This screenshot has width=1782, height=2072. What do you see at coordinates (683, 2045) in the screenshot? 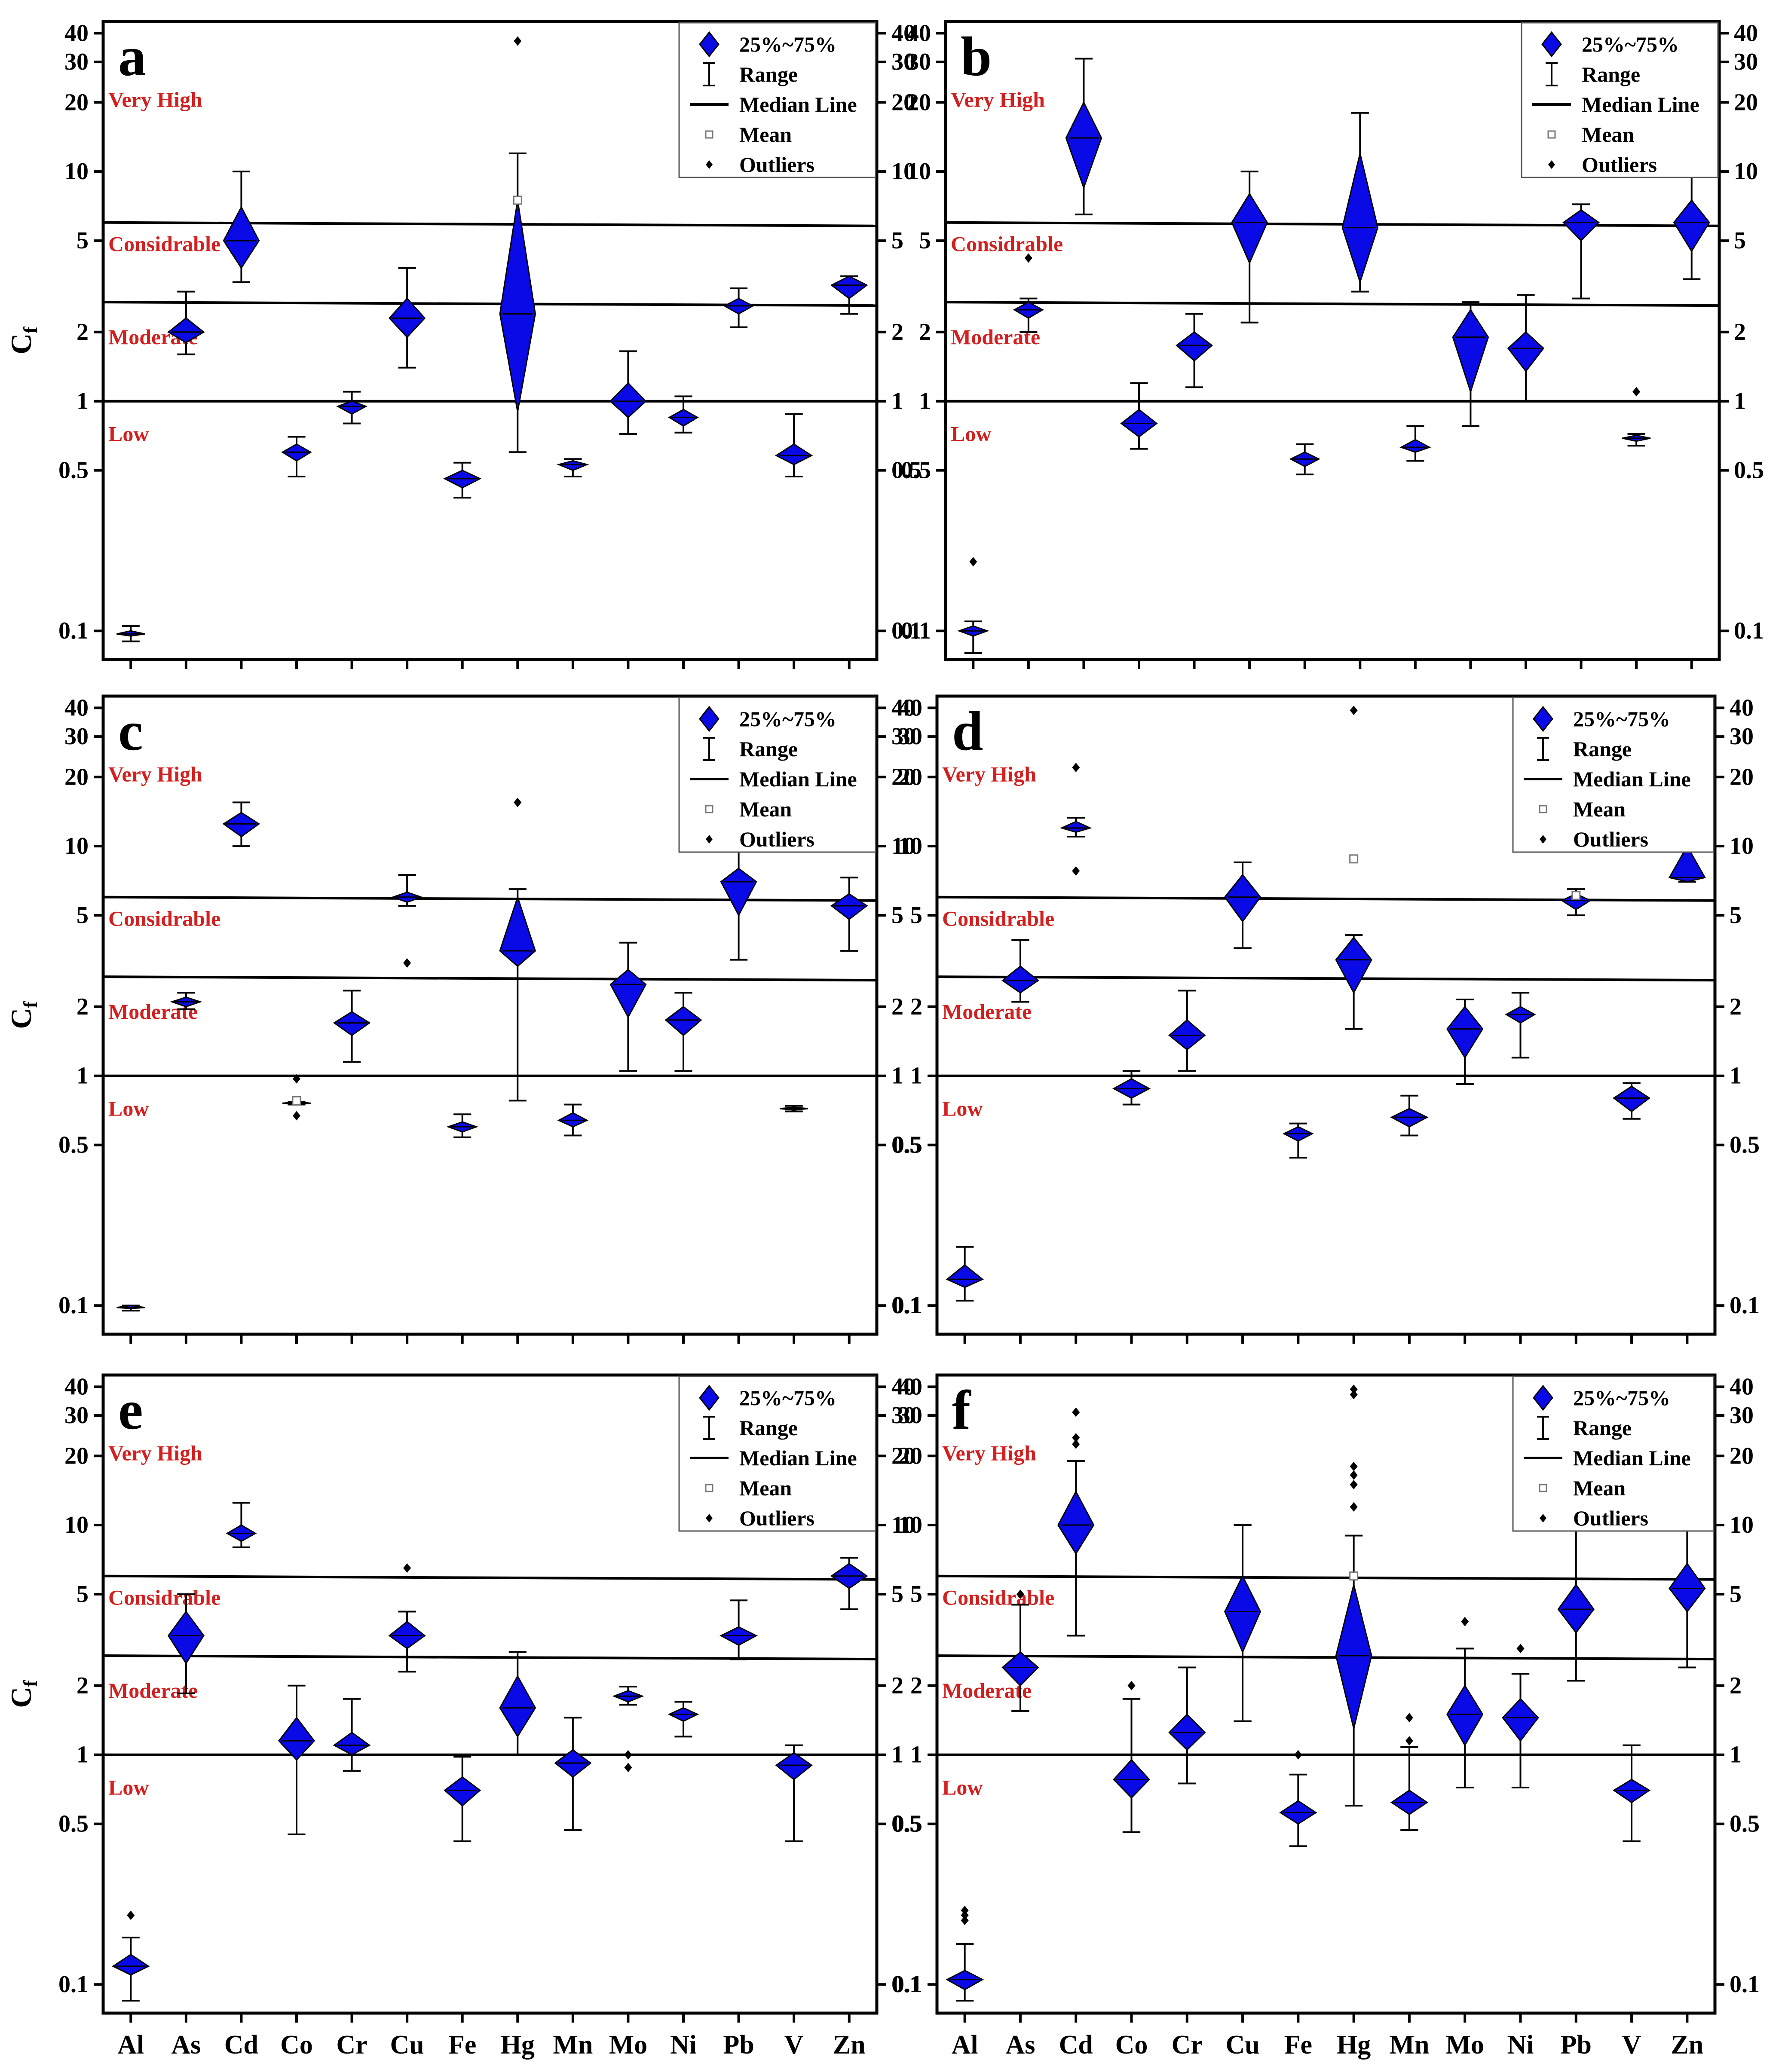
I see `x-tick-label: Ni` at bounding box center [683, 2045].